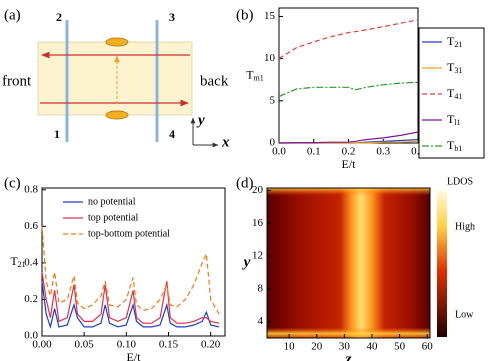 The image size is (491, 361). I want to click on x-tick-label: 60, so click(428, 347).